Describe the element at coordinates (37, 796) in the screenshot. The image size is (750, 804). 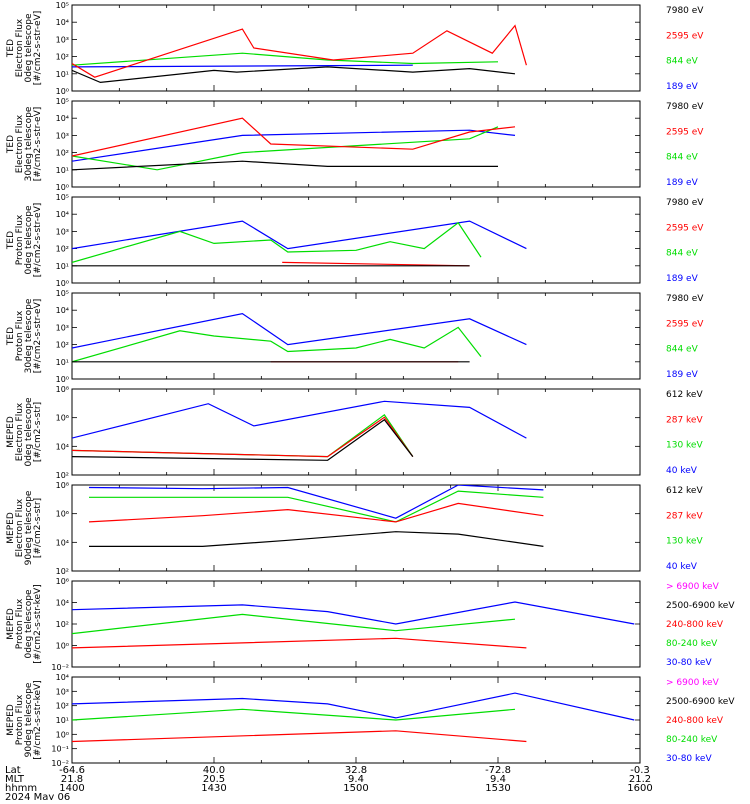
I see `date-label: 2024 May 06` at that location.